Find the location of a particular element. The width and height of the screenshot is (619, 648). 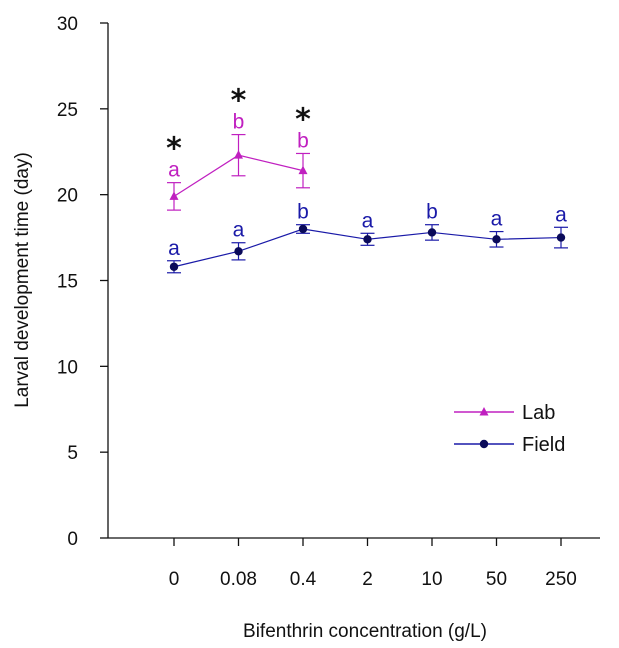

y-tick-label: 5 is located at coordinates (72, 453).